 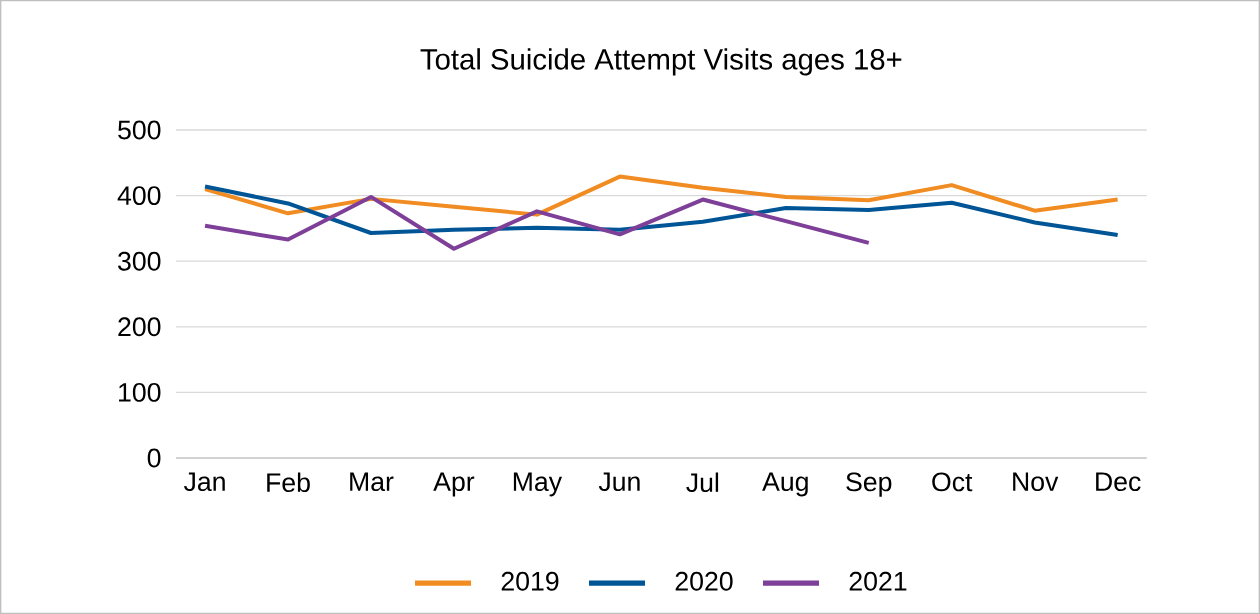 I want to click on x-tick-label: Mar, so click(x=372, y=482).